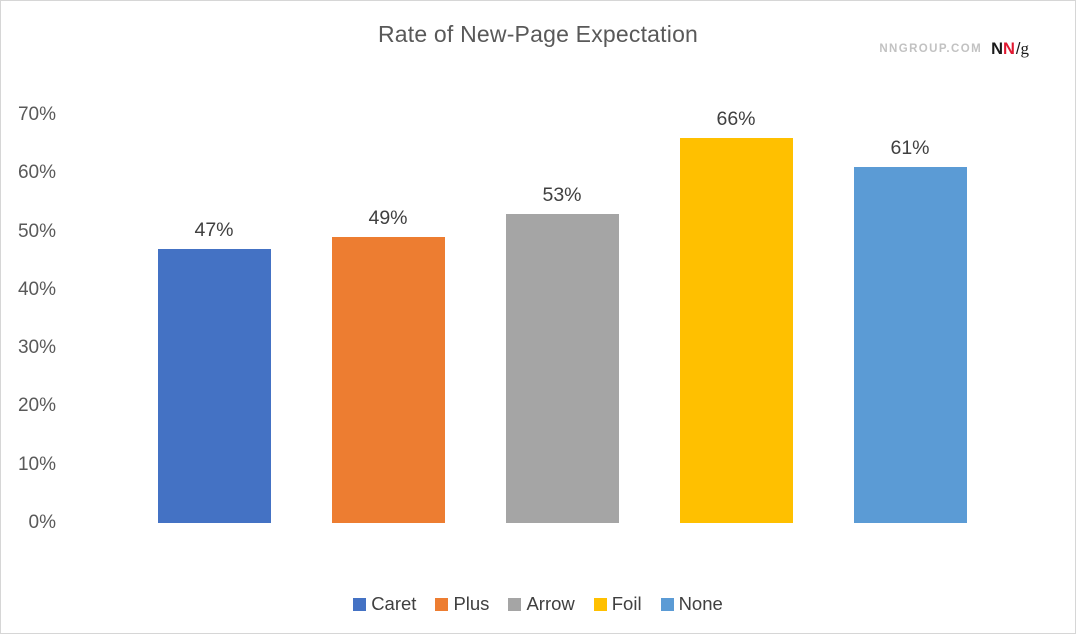  Describe the element at coordinates (36, 114) in the screenshot. I see `y-tick-label: 70%` at that location.